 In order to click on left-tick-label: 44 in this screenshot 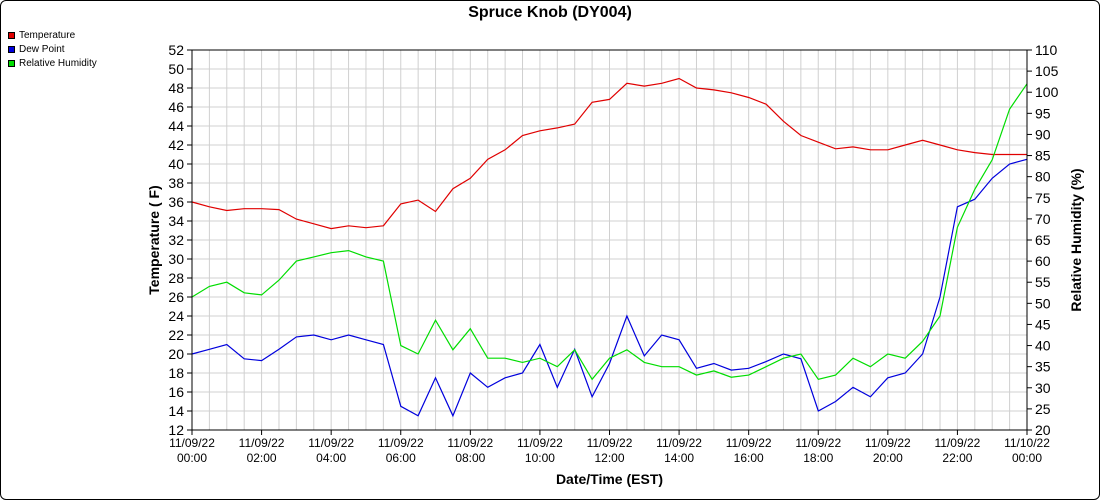, I will do `click(176, 126)`.